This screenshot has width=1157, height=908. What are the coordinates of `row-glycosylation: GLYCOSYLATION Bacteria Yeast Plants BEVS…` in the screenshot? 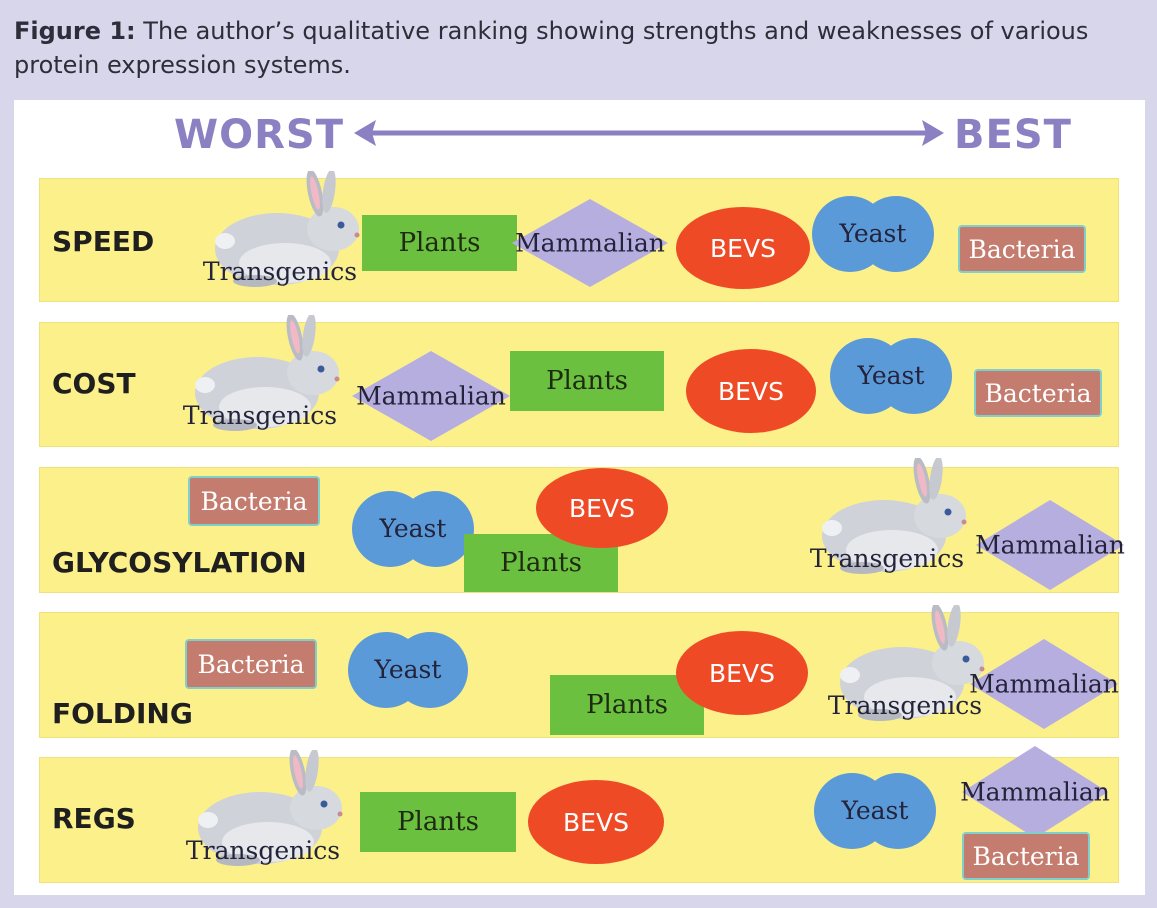 It's located at (582, 525).